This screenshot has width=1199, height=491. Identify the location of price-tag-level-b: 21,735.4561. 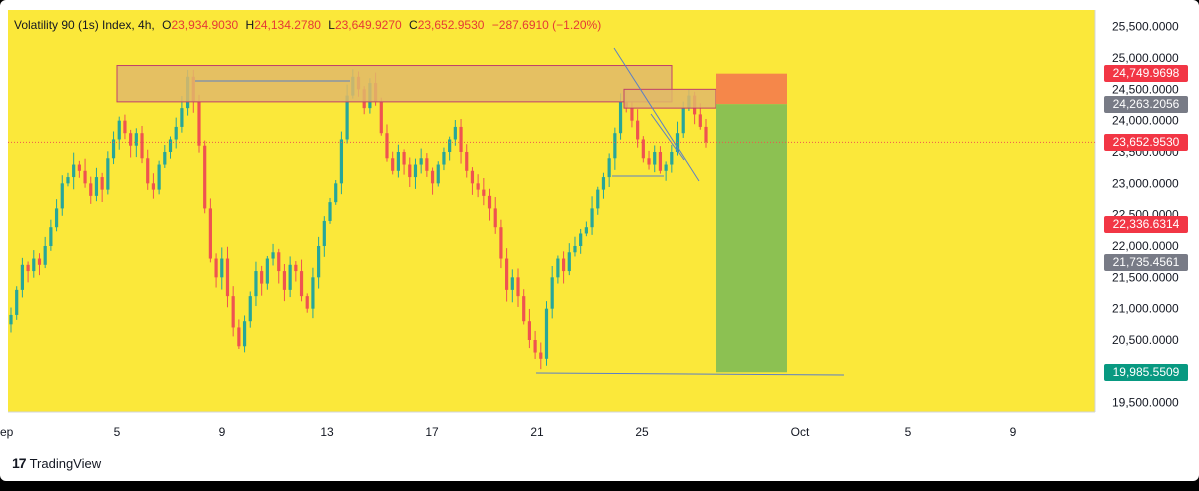
(1146, 263).